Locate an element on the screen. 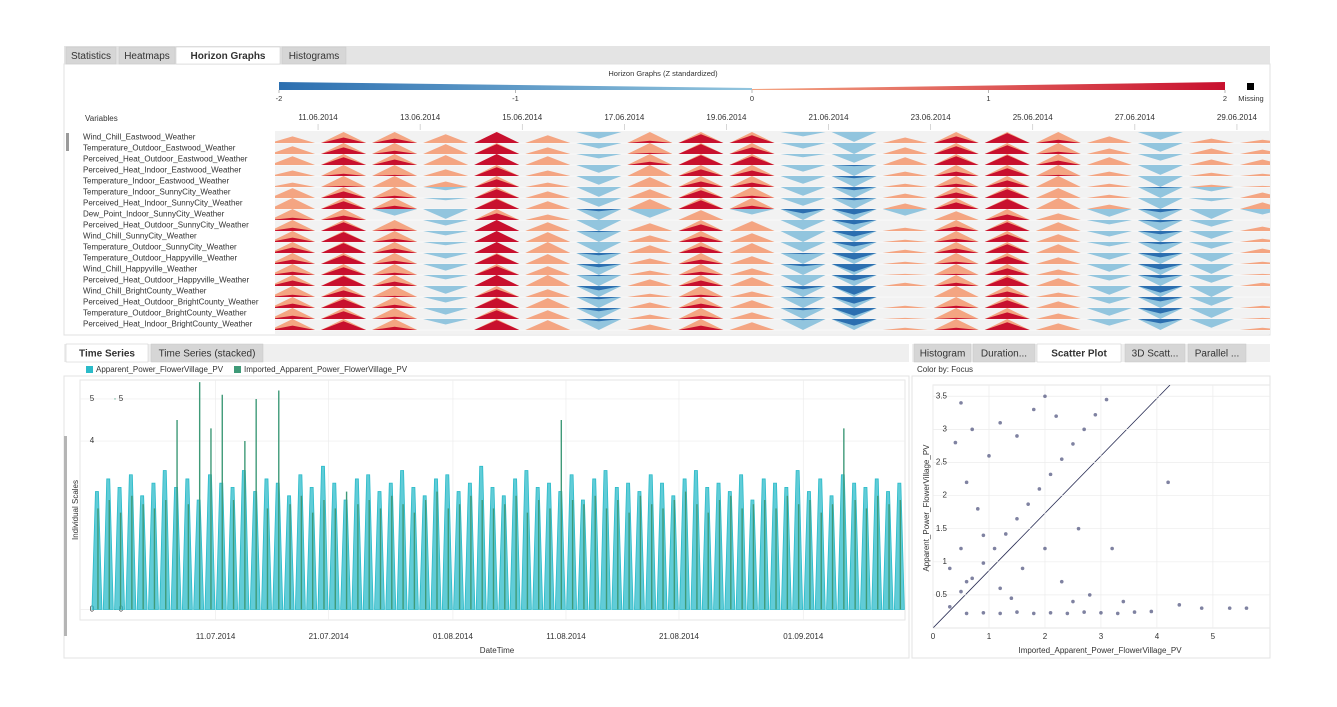 This screenshot has width=1337, height=707. legend-label: Imported_Apparent_Power_FlowerVillage_PV is located at coordinates (326, 369).